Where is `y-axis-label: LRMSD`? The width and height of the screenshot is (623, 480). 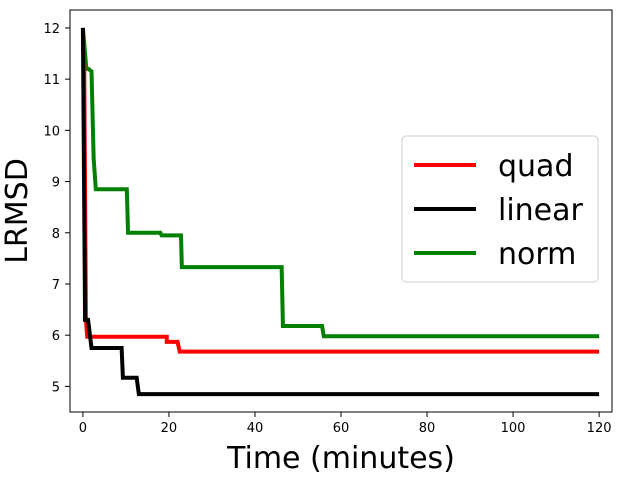
y-axis-label: LRMSD is located at coordinates (17, 211).